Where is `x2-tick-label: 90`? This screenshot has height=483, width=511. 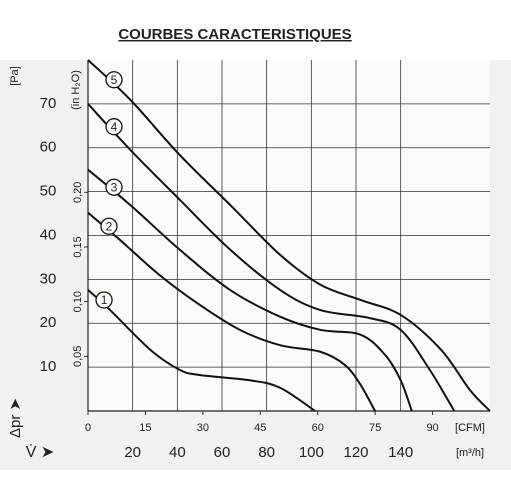 x2-tick-label: 90 is located at coordinates (432, 428).